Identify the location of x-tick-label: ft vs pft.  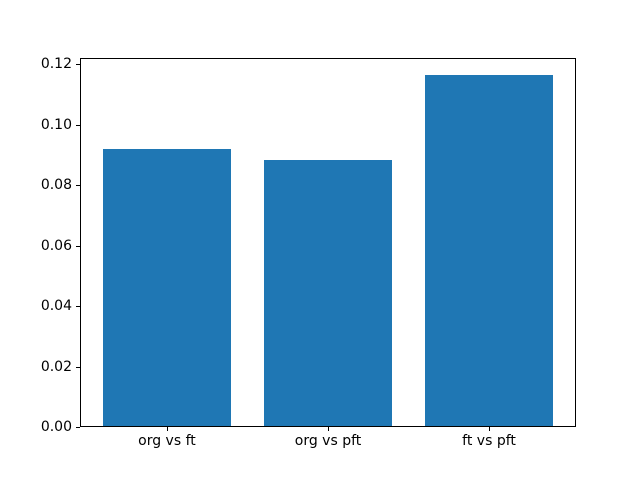
(489, 441).